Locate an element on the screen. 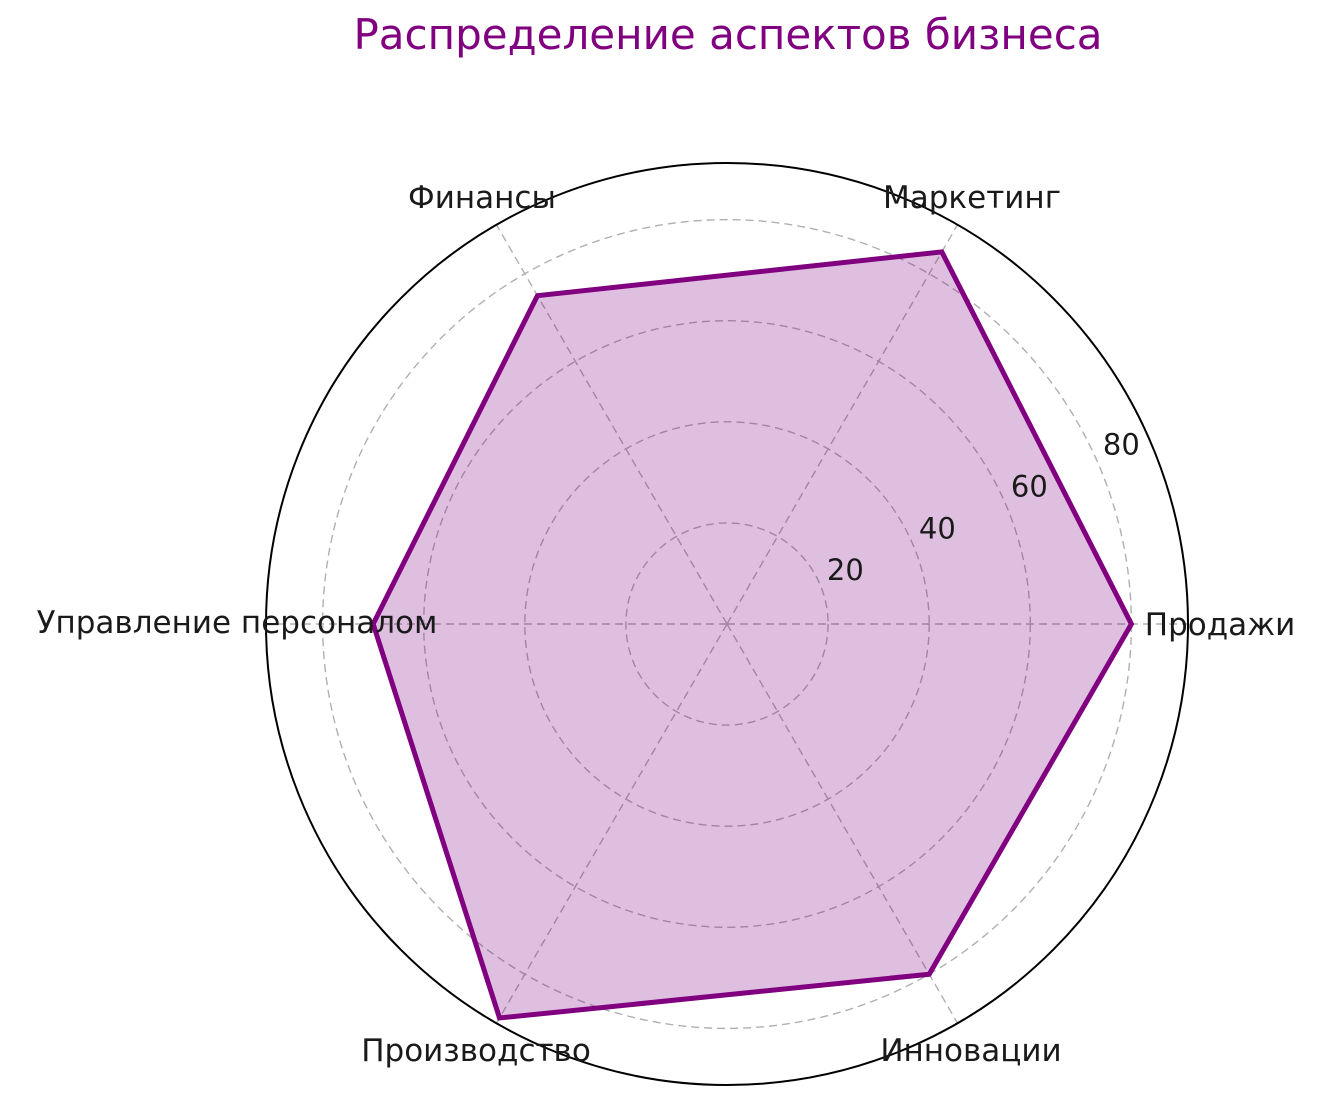  category-label: Финансы is located at coordinates (482, 198).